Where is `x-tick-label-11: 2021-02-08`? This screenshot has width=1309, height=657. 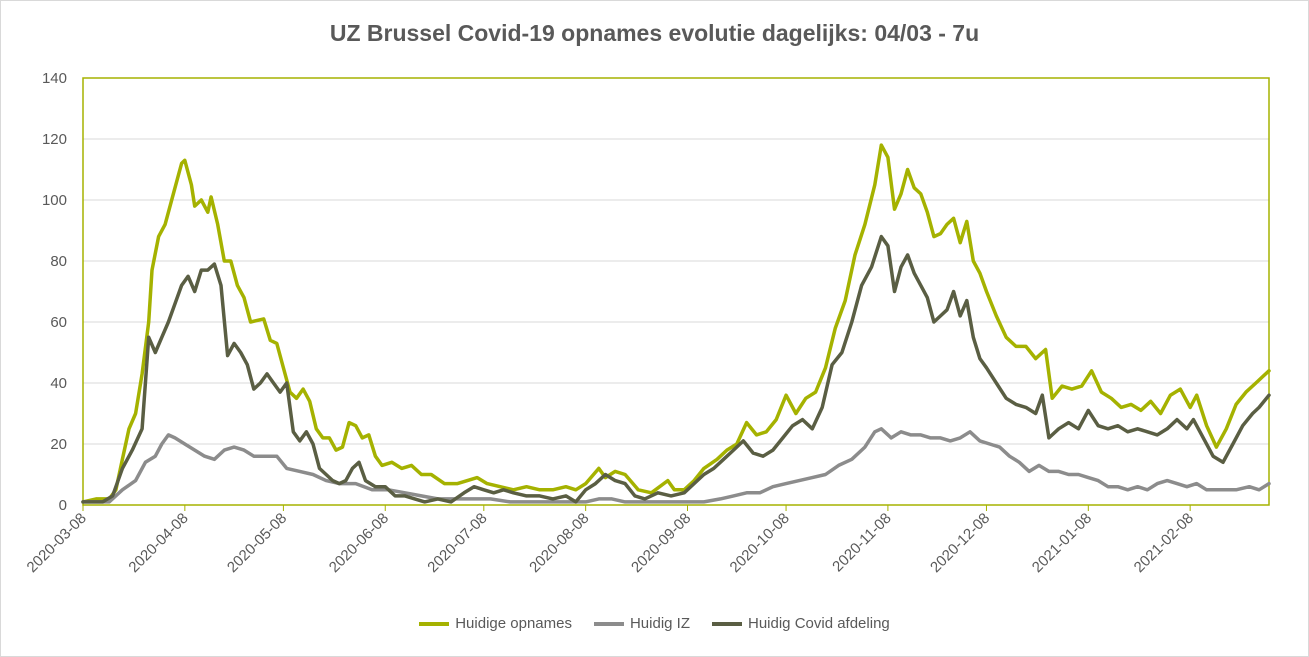 x-tick-label-11: 2021-02-08 is located at coordinates (1164, 543).